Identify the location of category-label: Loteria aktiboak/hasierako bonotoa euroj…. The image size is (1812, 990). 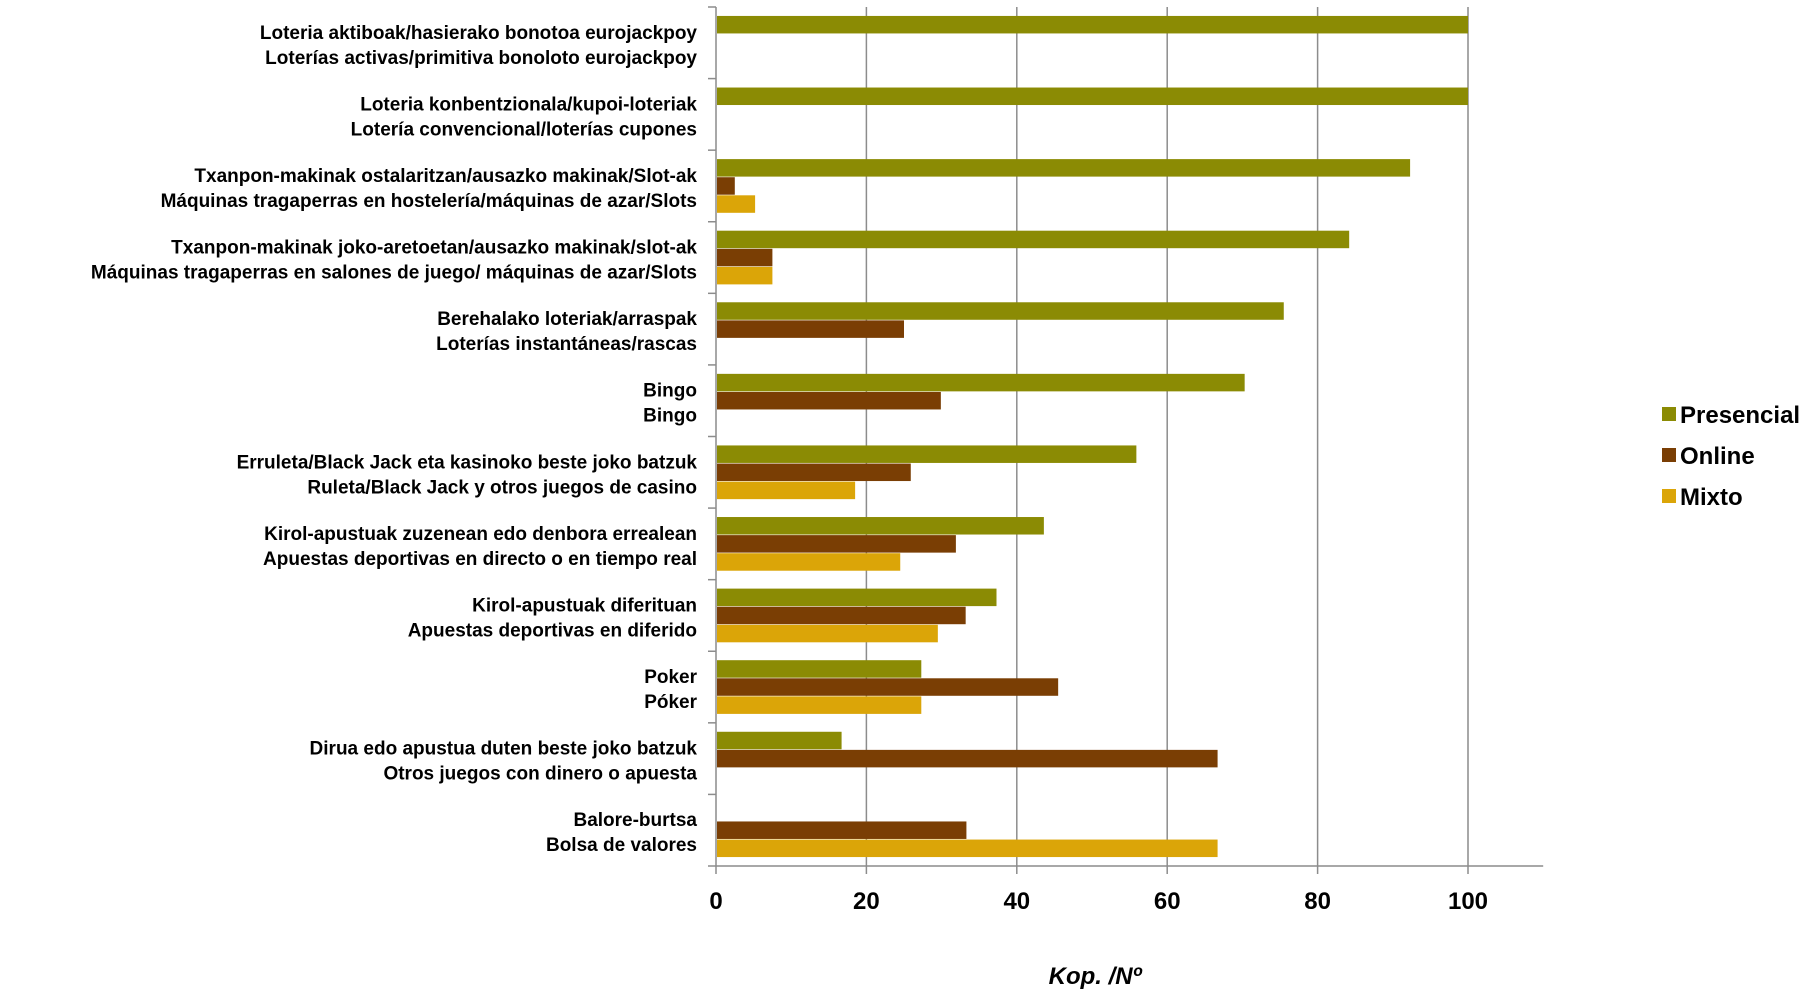
(479, 33).